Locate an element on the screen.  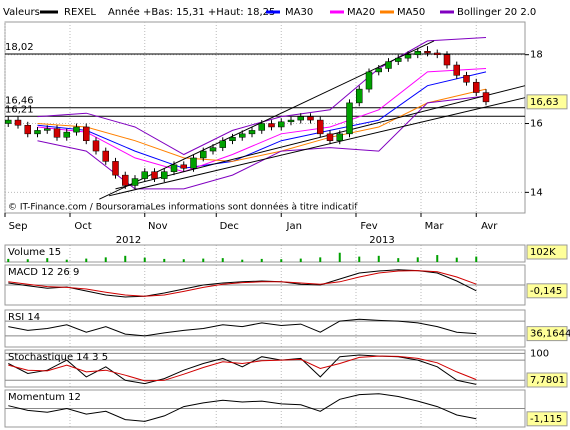
x-tick-label: Jan is located at coordinates (294, 226).